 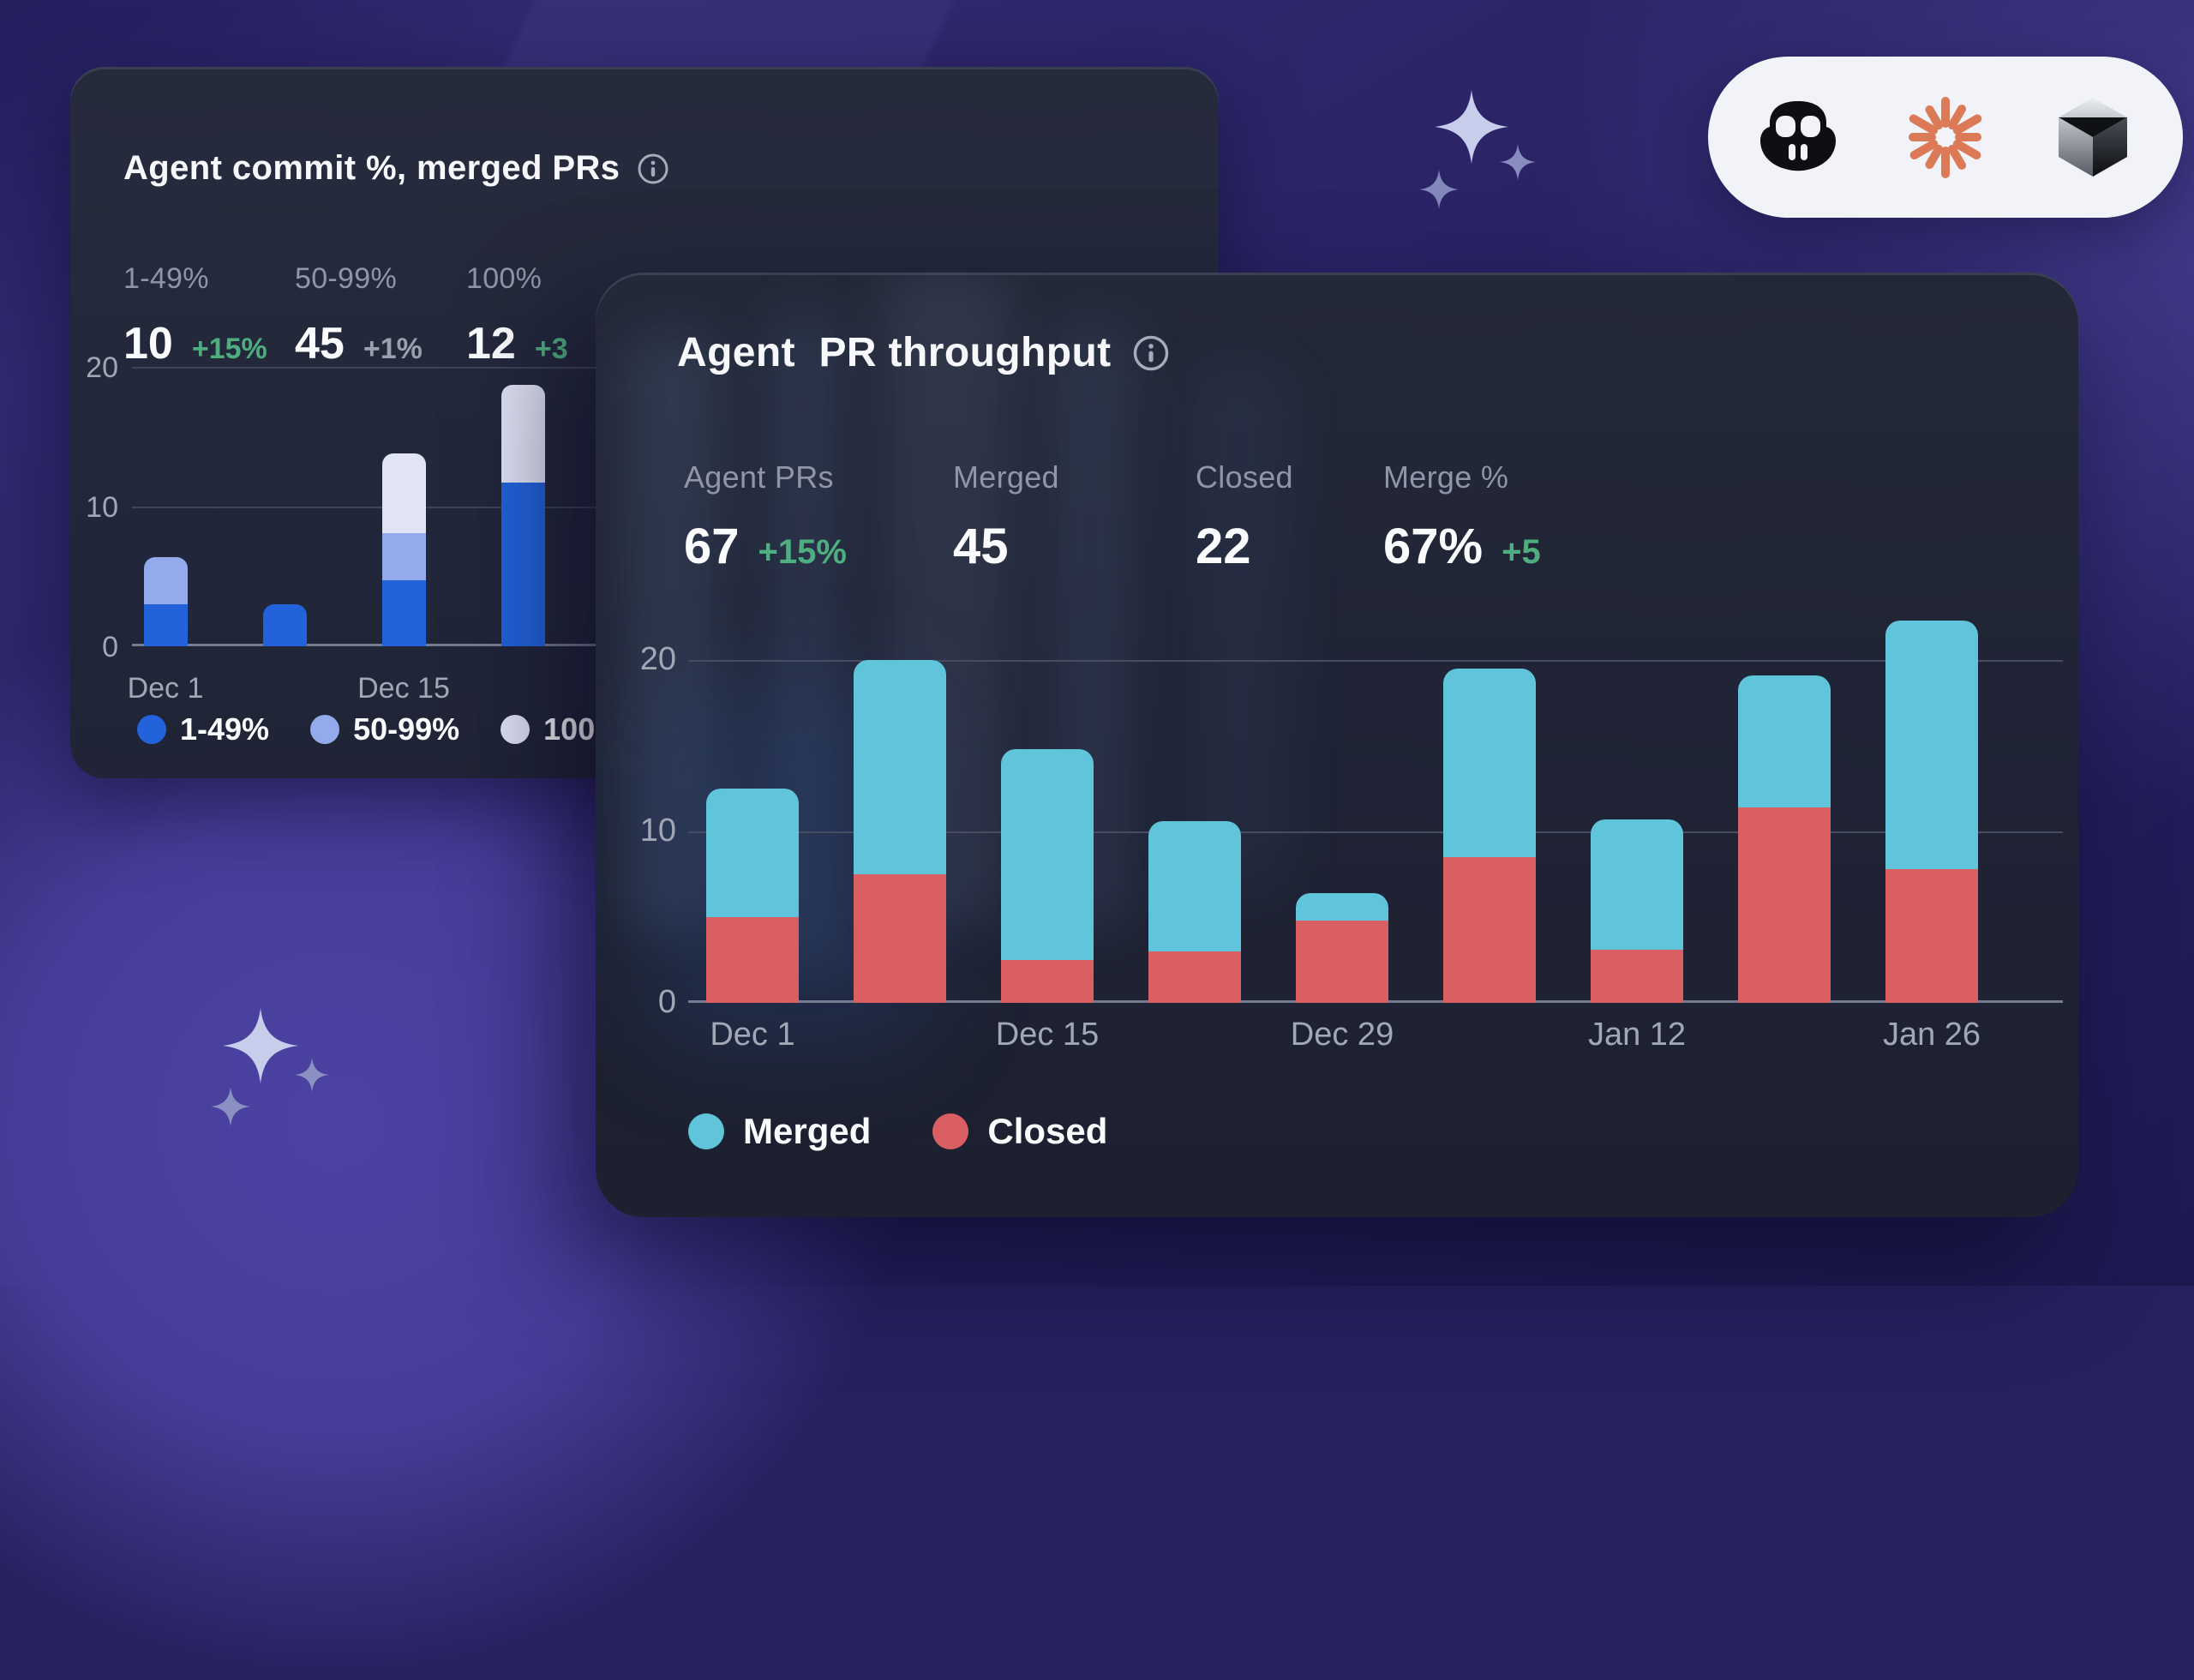 What do you see at coordinates (359, 315) in the screenshot?
I see `stat-50-99: 50-99% 45 +1%` at bounding box center [359, 315].